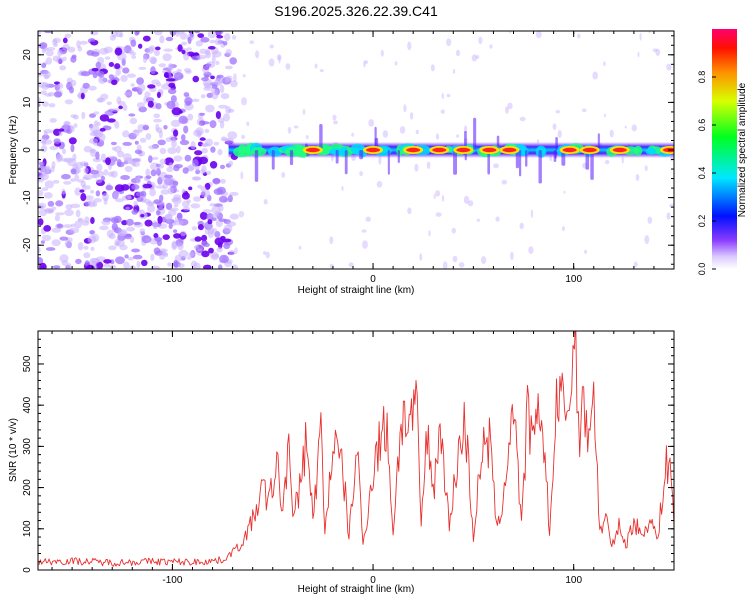 Image resolution: width=750 pixels, height=600 pixels. Describe the element at coordinates (573, 580) in the screenshot. I see `x-tick-label: 100` at that location.